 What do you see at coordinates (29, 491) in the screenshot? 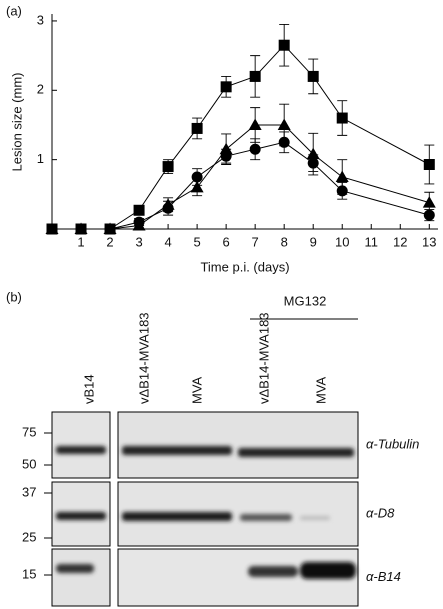
I see `size-marker: 37` at bounding box center [29, 491].